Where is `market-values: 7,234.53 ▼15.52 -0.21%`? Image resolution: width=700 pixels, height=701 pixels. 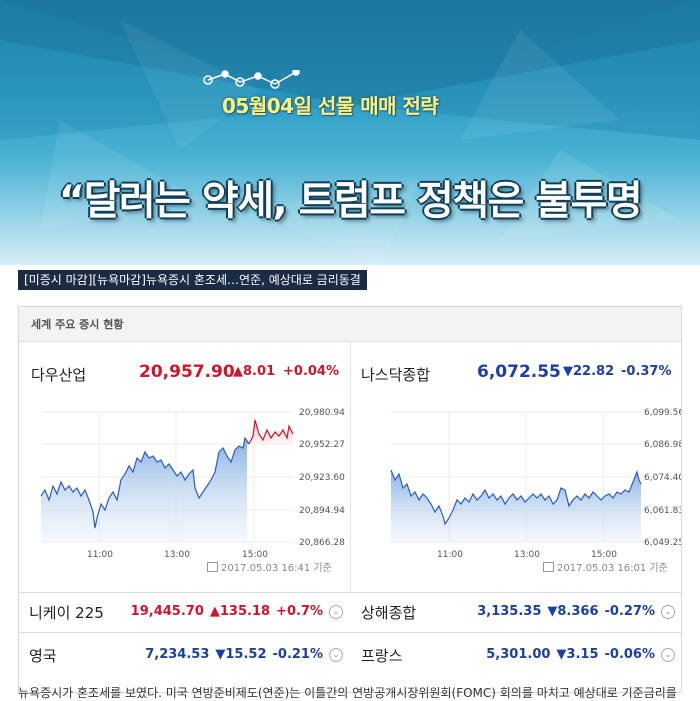 market-values: 7,234.53 ▼15.52 -0.21% is located at coordinates (234, 654).